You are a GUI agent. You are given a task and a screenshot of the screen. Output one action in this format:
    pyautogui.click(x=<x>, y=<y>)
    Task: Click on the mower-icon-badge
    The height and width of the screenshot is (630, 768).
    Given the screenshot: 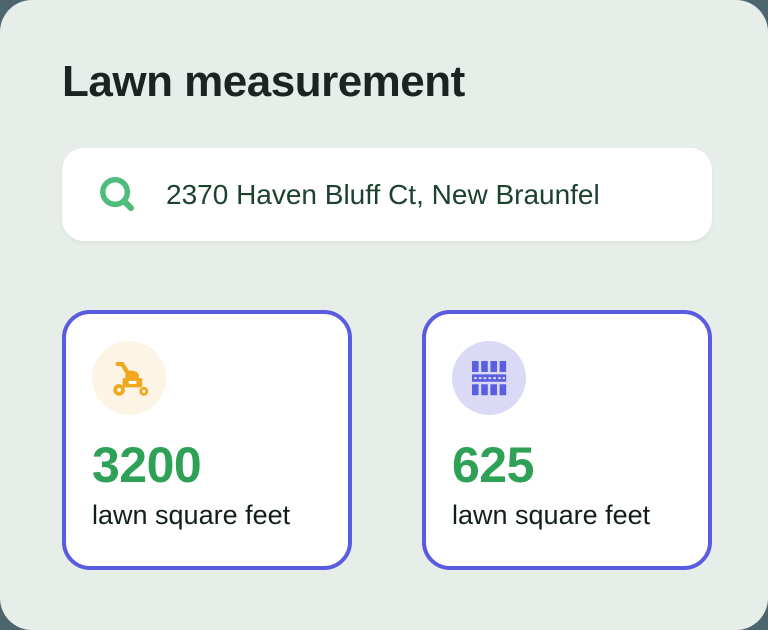 What is the action you would take?
    pyautogui.click(x=129, y=378)
    